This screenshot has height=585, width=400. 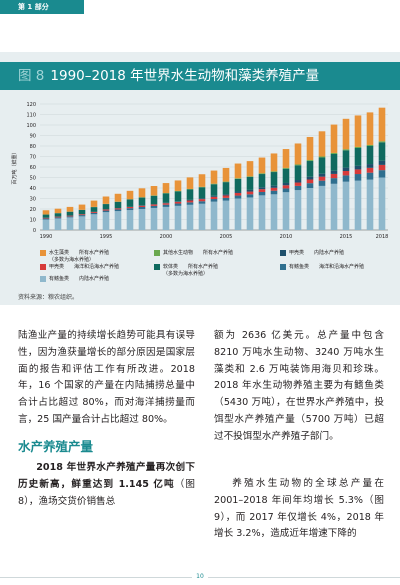 I want to click on x-tick-label: 1990, so click(x=46, y=237).